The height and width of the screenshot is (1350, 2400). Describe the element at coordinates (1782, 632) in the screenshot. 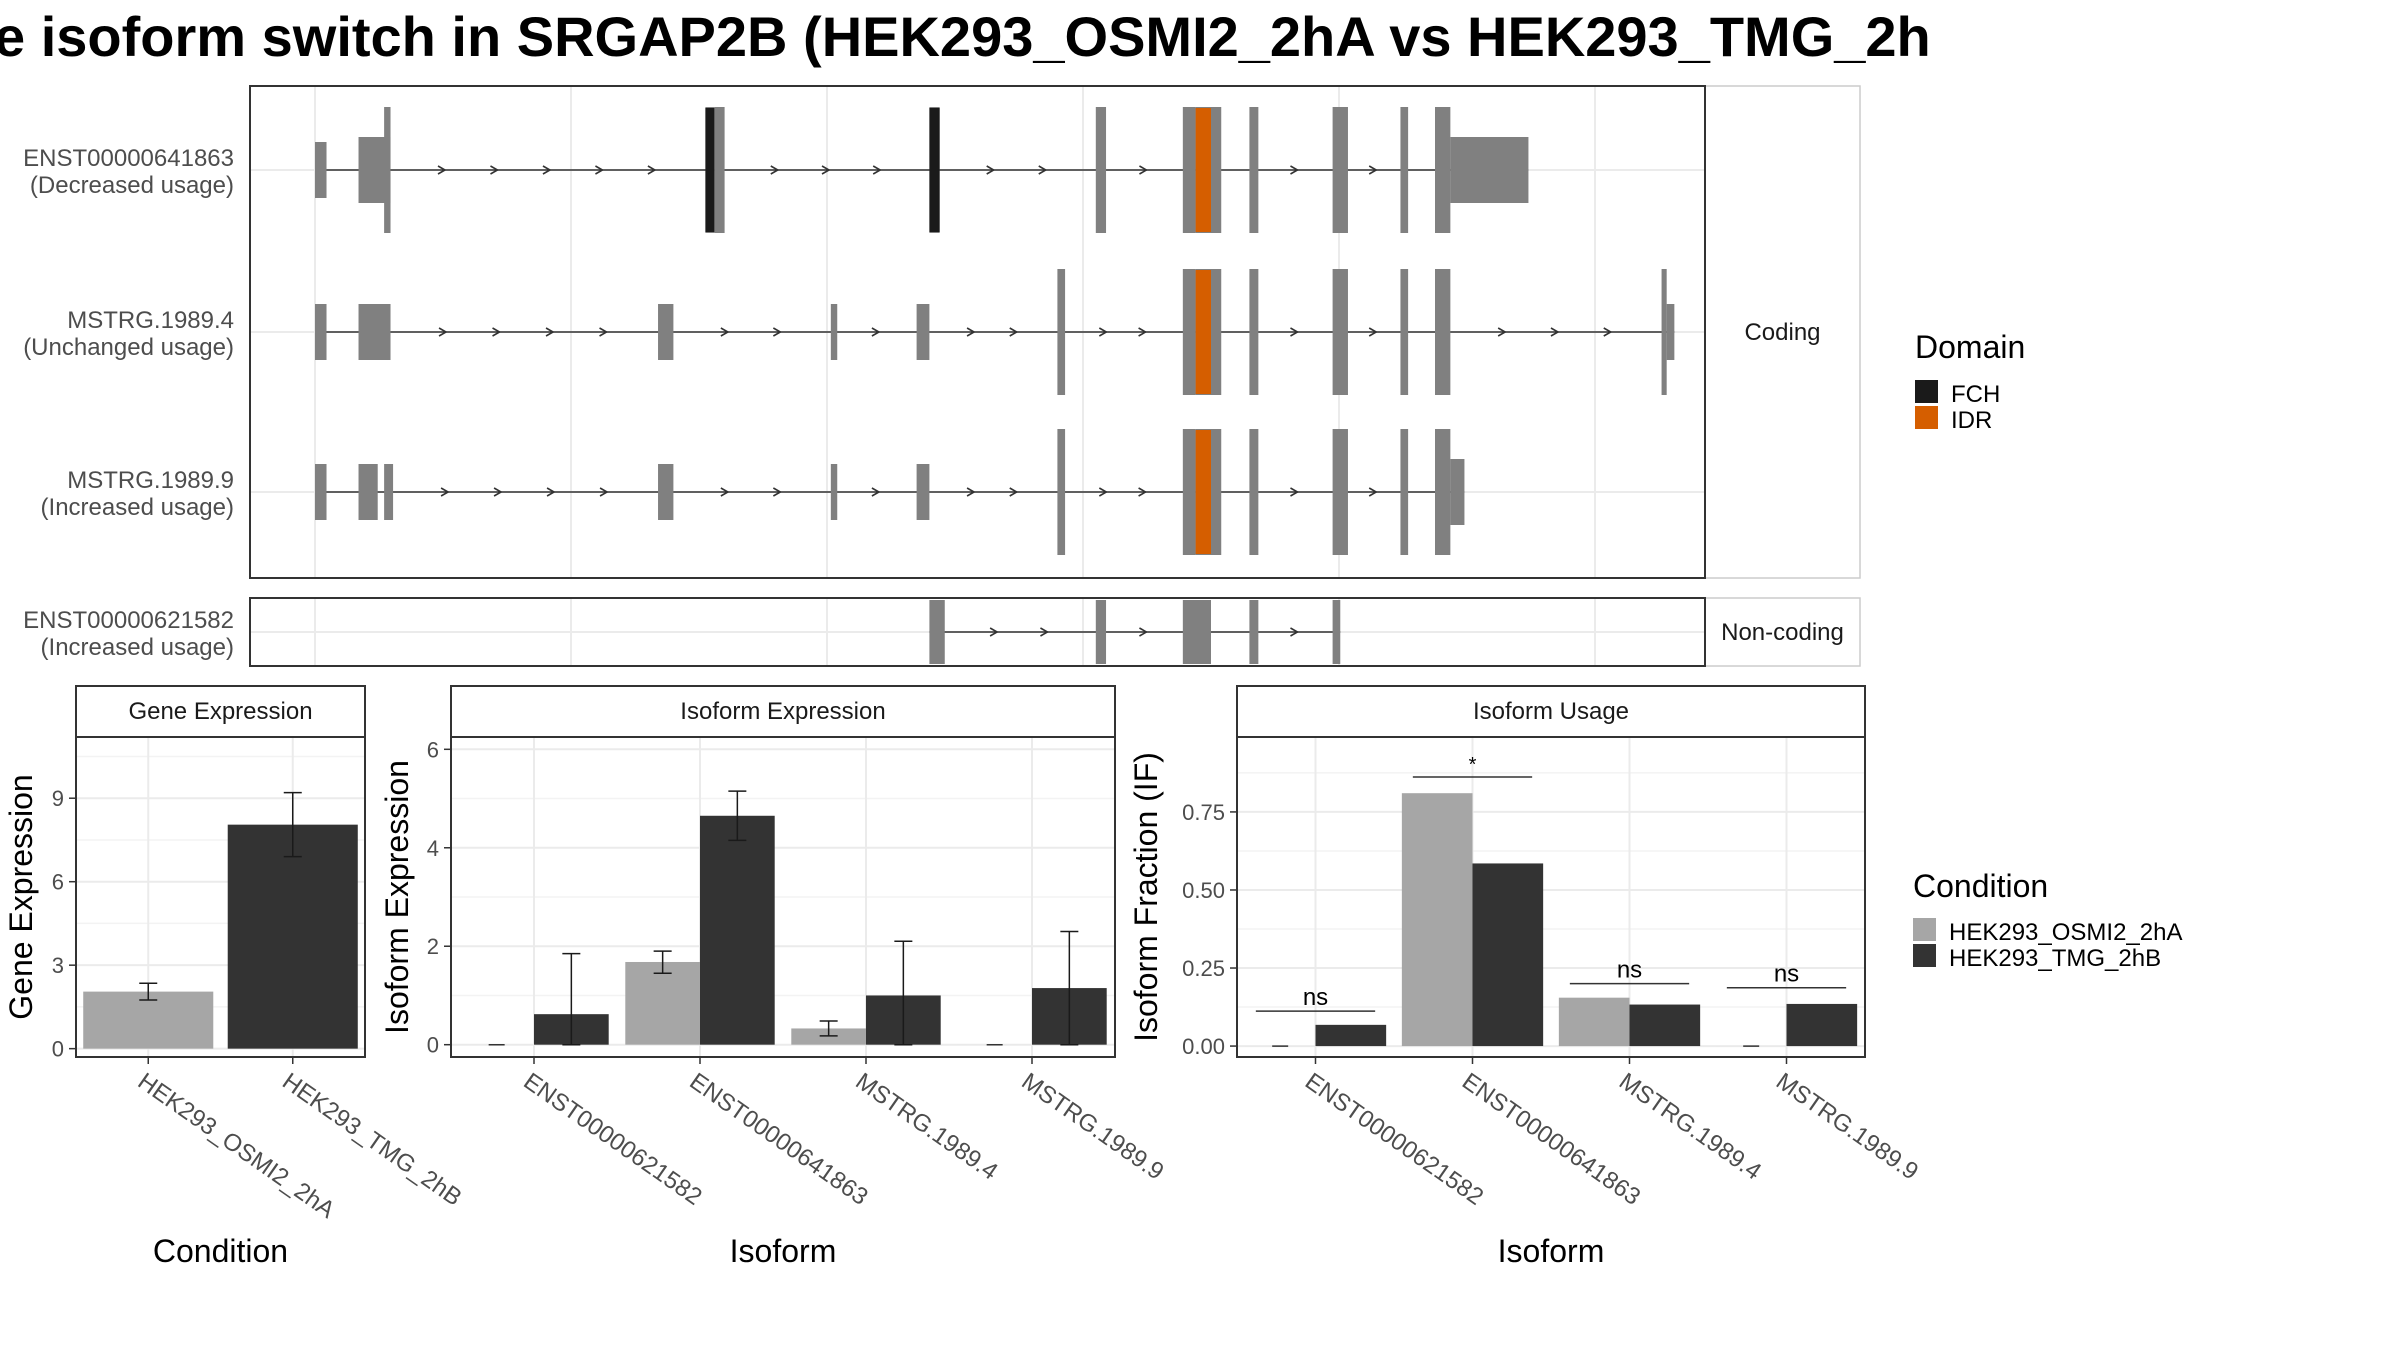

I see `noncoding-facet-strip` at that location.